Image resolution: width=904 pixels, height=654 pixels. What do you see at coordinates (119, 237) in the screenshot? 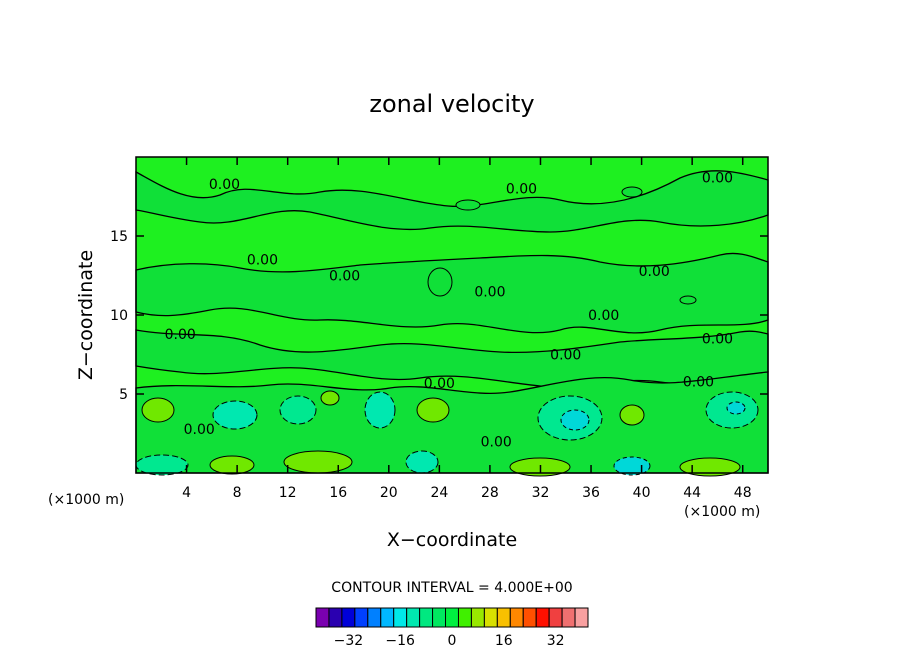
I see `y-tick-label: 15` at bounding box center [119, 237].